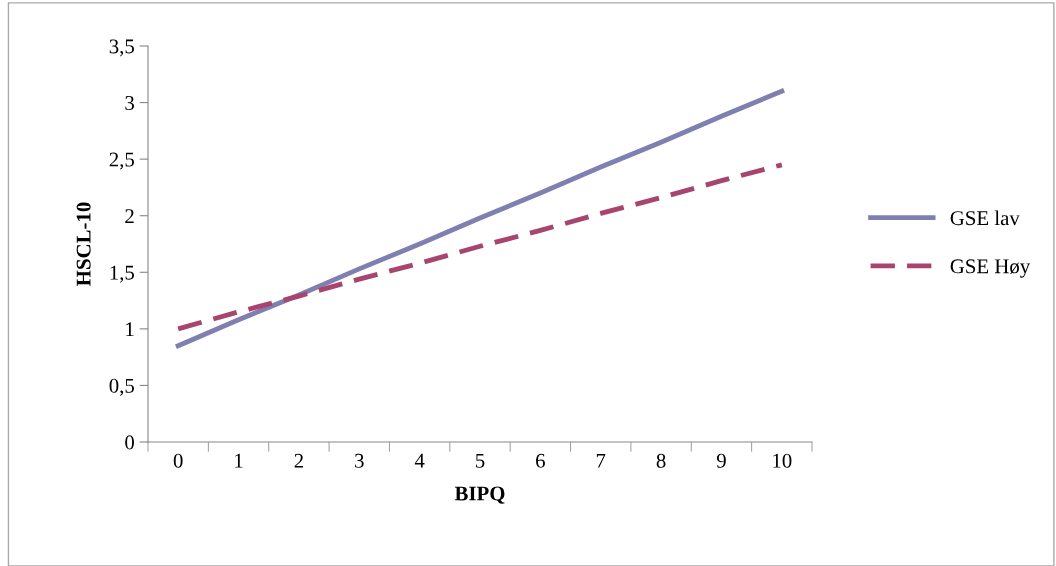  What do you see at coordinates (359, 460) in the screenshot?
I see `x-tick-label: 3` at bounding box center [359, 460].